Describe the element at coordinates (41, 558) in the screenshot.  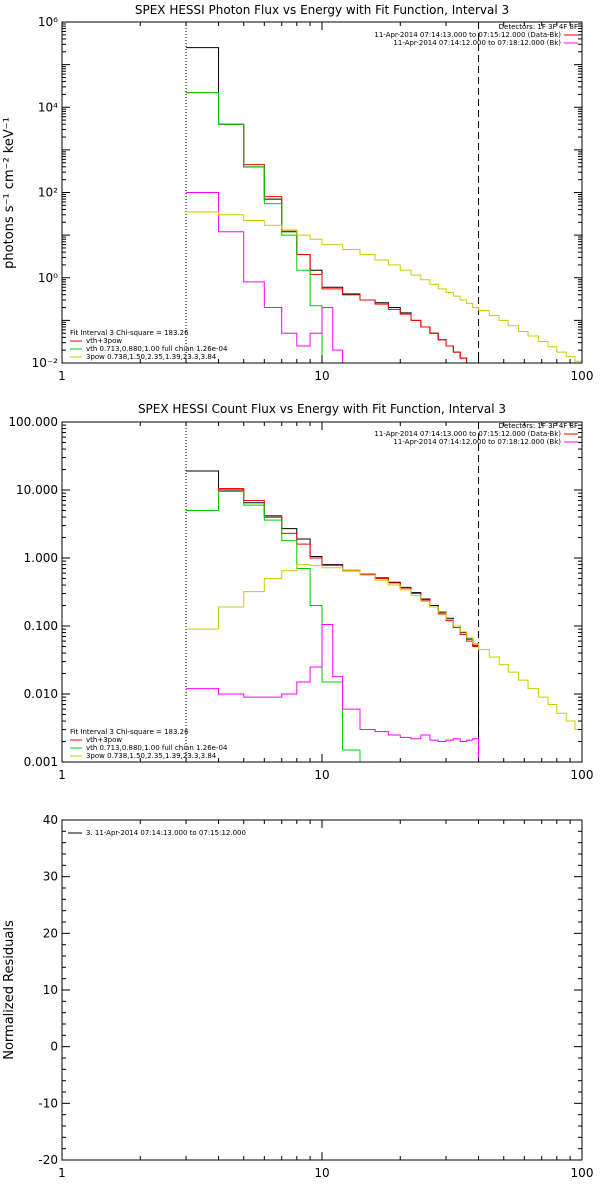
I see `panel-2-ytick-label: 1.000` at that location.